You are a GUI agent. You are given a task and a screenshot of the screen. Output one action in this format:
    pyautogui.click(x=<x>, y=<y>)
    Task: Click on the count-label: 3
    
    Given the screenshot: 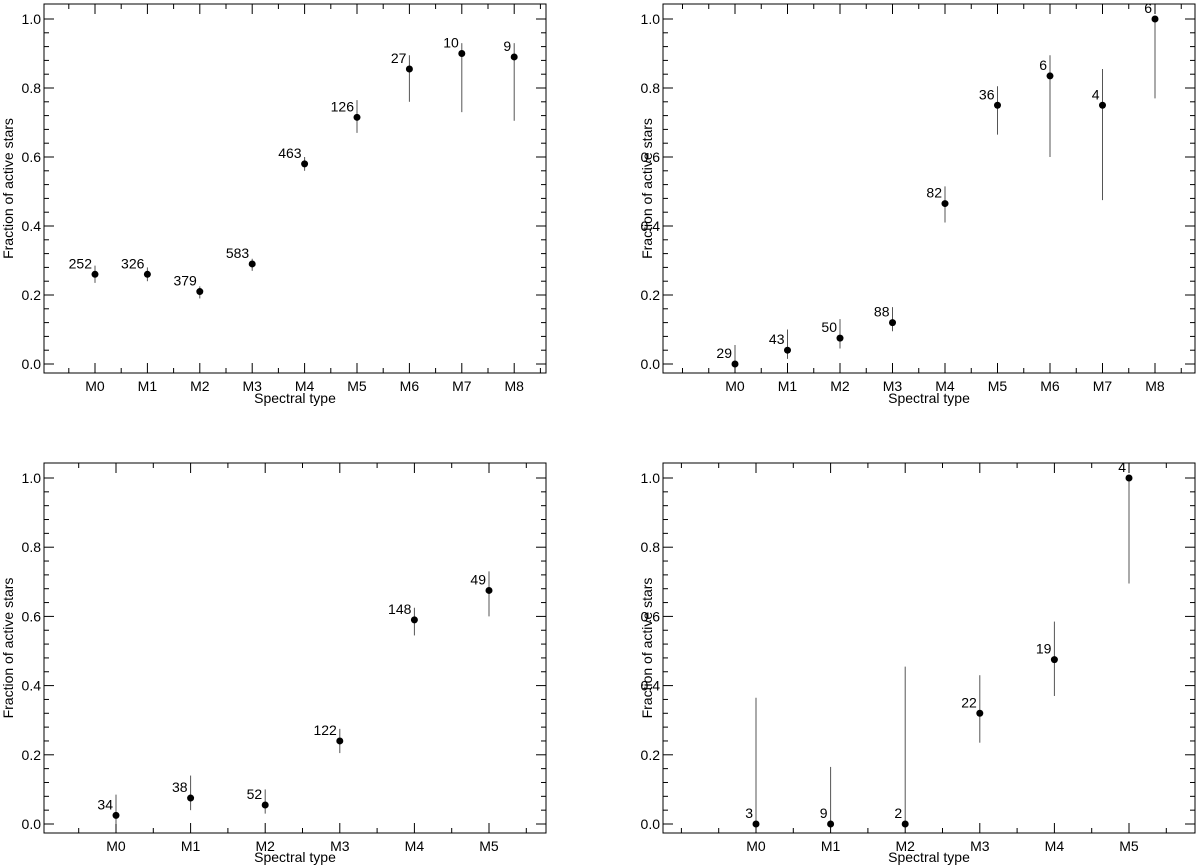 What is the action you would take?
    pyautogui.click(x=749, y=813)
    